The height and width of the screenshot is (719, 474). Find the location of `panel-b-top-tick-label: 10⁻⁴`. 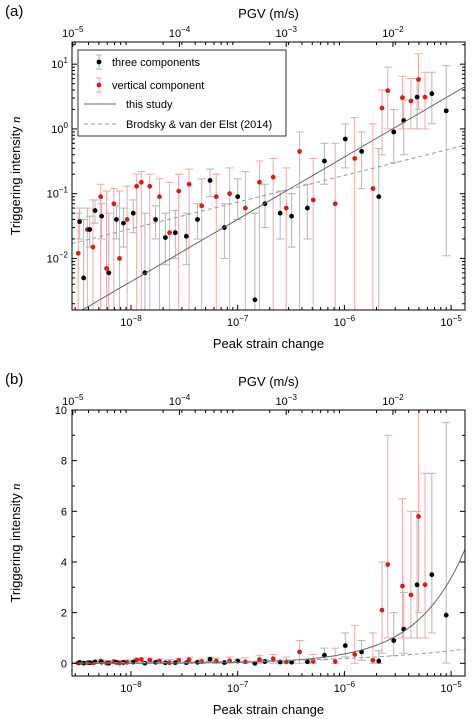

panel-b-top-tick-label: 10⁻⁴ is located at coordinates (180, 400).